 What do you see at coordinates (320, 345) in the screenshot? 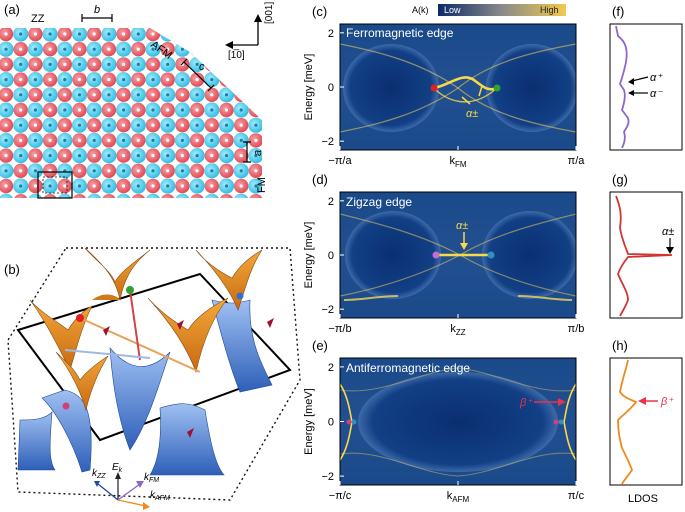
I see `panel-label-e: (e)` at bounding box center [320, 345].